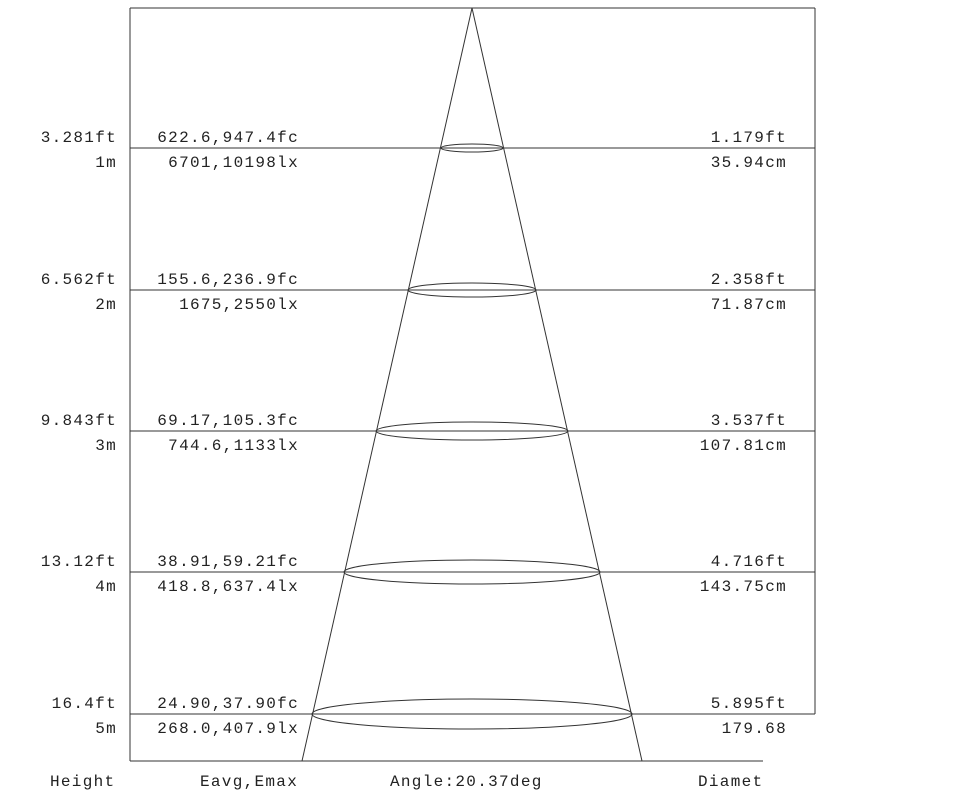 This screenshot has width=960, height=801. What do you see at coordinates (106, 305) in the screenshot?
I see `height-m: 2m` at bounding box center [106, 305].